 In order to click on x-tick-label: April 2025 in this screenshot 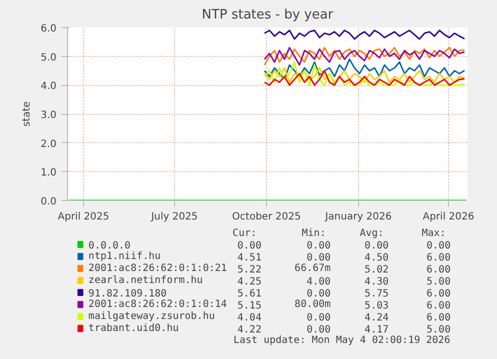, I will do `click(84, 217)`.